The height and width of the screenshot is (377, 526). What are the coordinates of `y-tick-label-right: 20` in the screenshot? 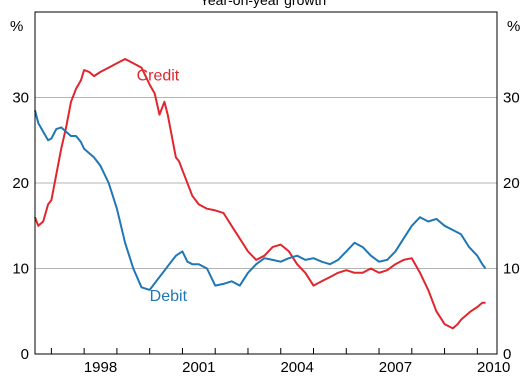 It's located at (511, 183).